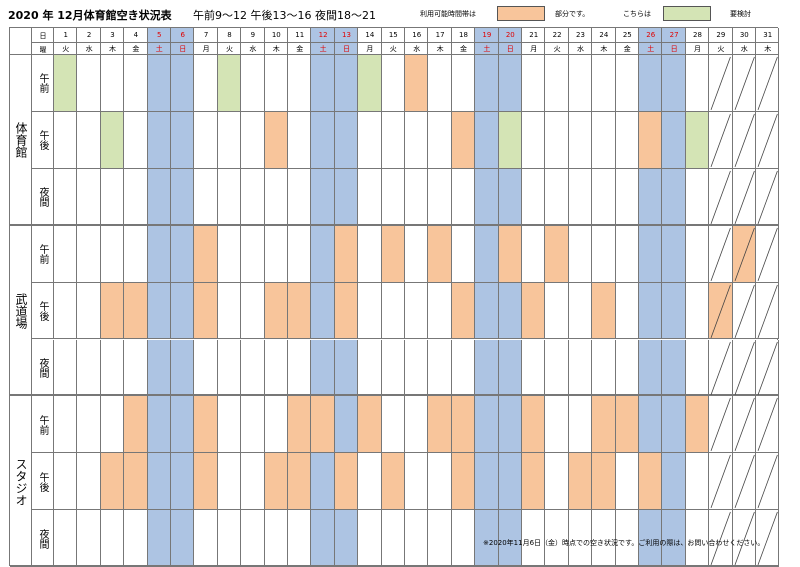  What do you see at coordinates (697, 35) in the screenshot?
I see `day-number: 28` at bounding box center [697, 35].